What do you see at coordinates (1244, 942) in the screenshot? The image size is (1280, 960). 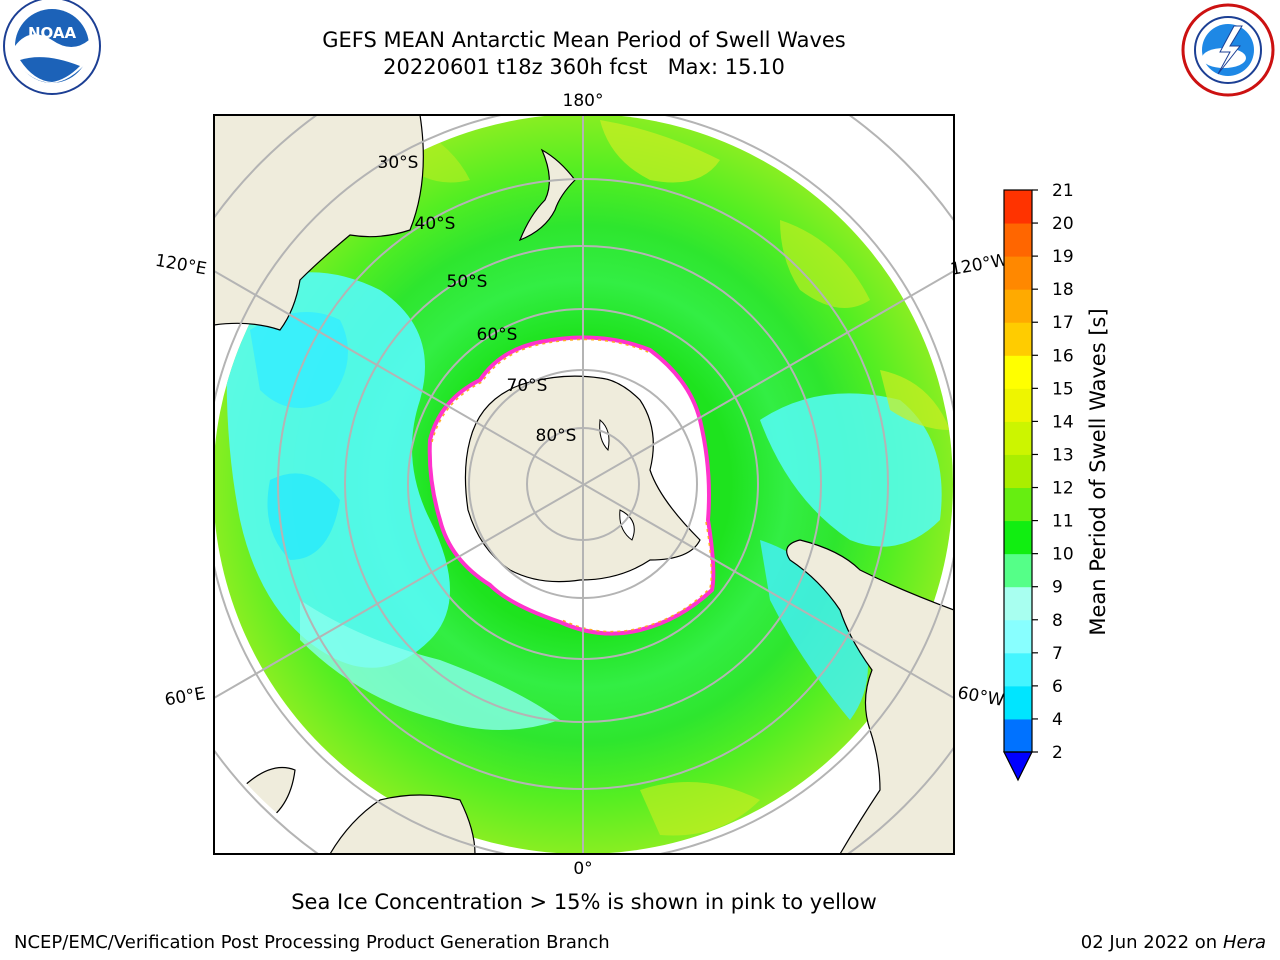 I see `footer-host: Hera` at bounding box center [1244, 942].